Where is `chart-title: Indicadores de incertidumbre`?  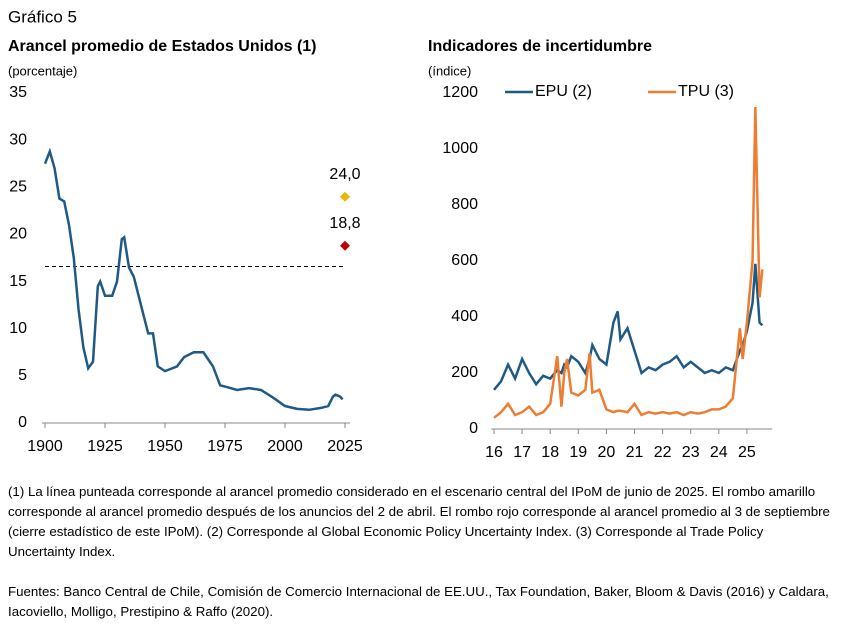 chart-title: Indicadores de incertidumbre is located at coordinates (540, 46).